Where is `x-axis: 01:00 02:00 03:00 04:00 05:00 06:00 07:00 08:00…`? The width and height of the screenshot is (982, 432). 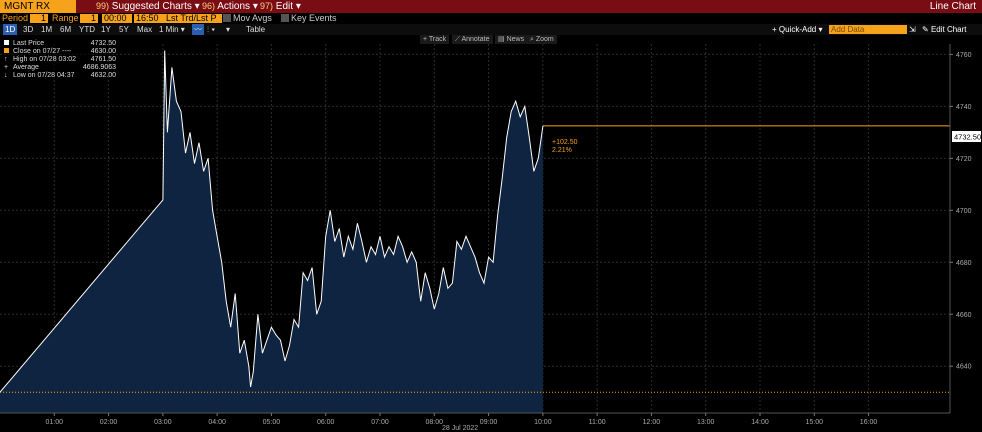 x-axis: 01:00 02:00 03:00 04:00 05:00 06:00 07:00 08:00… is located at coordinates (475, 419).